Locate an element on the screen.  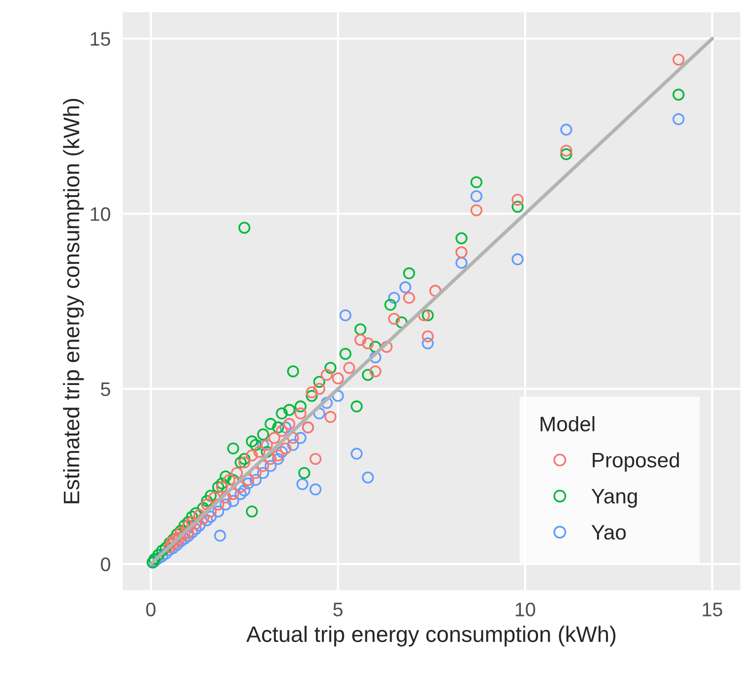
x-tick-label: 5 is located at coordinates (338, 609).